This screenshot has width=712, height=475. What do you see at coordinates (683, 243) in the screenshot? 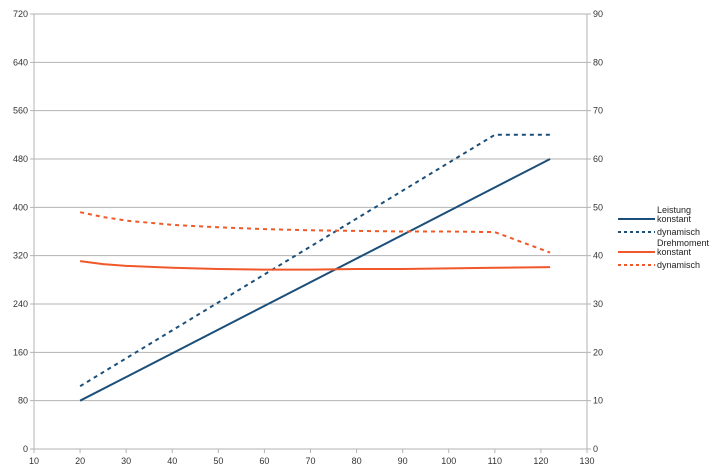
I see `legend-drehmoment-title: Drehmoment` at bounding box center [683, 243].